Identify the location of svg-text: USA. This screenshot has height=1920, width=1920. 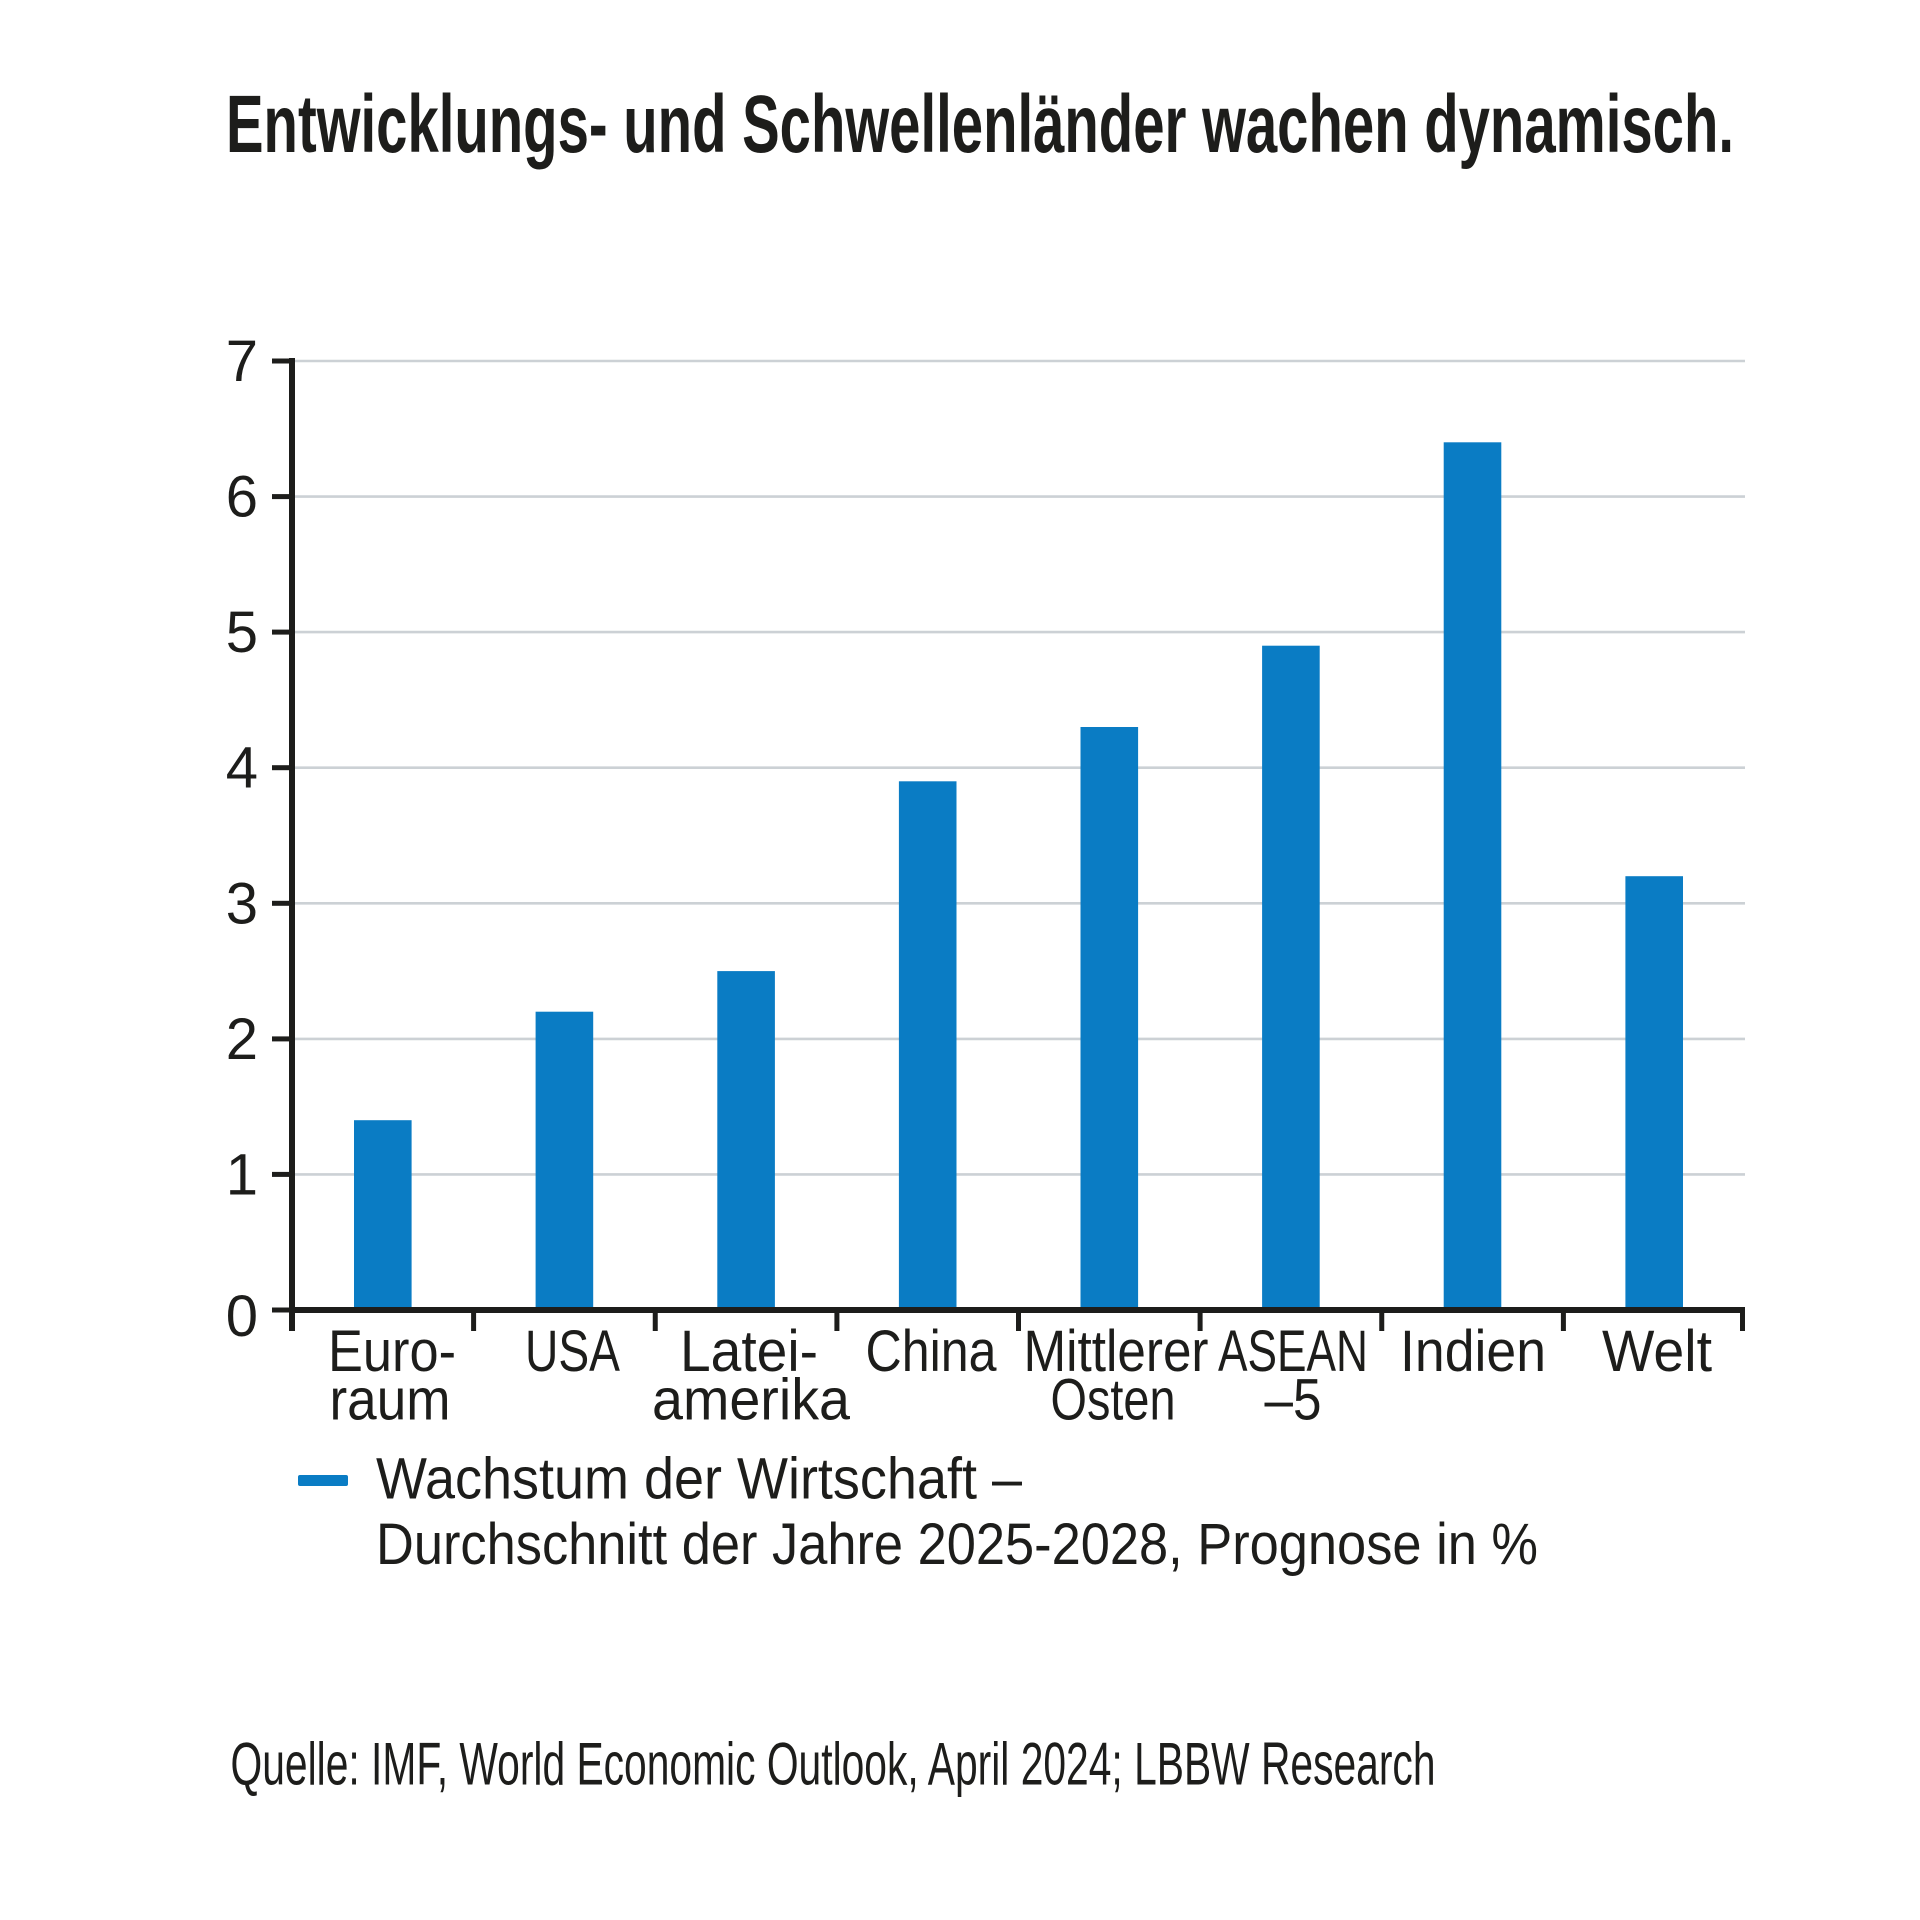
(572, 1351).